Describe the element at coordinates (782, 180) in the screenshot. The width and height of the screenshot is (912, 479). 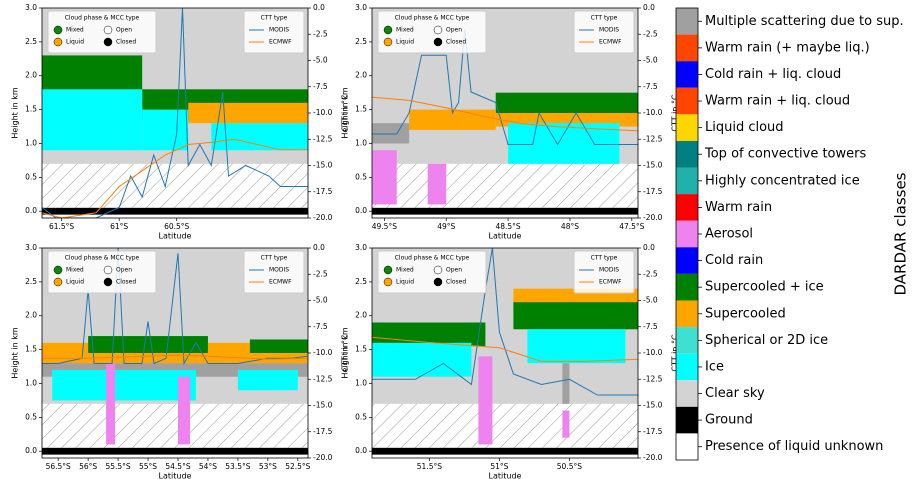
I see `colorbar-label: Highly concentrated ice` at that location.